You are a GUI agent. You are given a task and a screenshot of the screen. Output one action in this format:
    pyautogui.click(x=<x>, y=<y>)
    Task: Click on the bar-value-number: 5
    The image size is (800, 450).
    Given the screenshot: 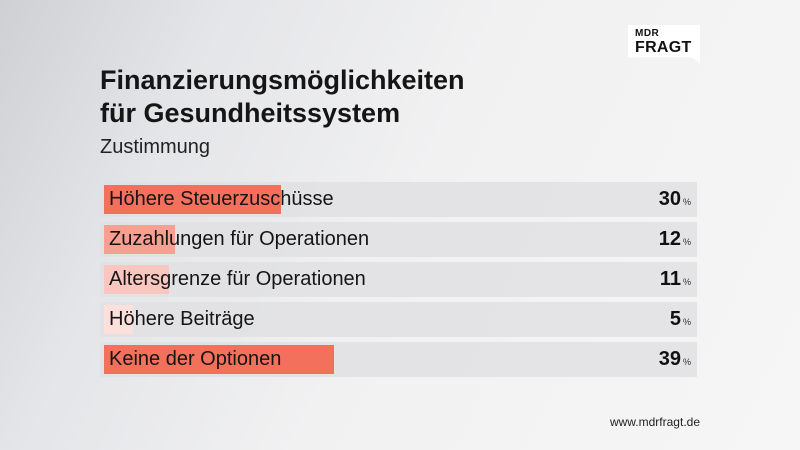 What is the action you would take?
    pyautogui.click(x=675, y=319)
    